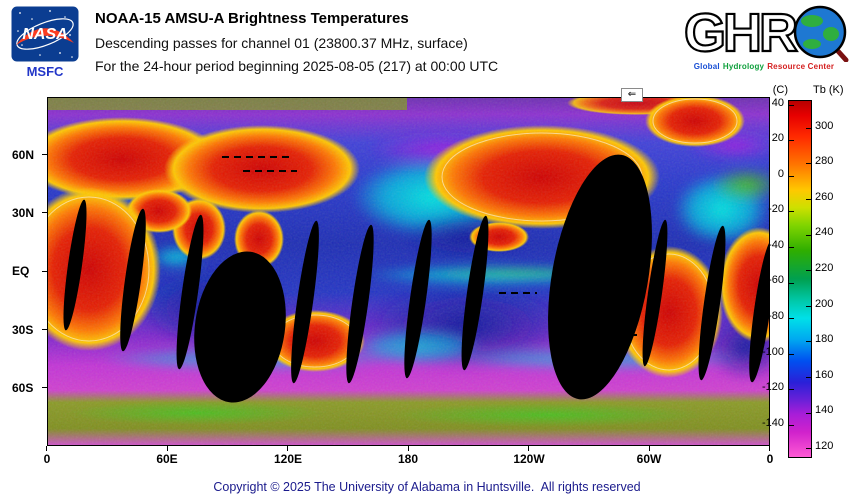 The height and width of the screenshot is (502, 854). I want to click on ghrc-tagline-hydrology: Hydrology, so click(743, 66).